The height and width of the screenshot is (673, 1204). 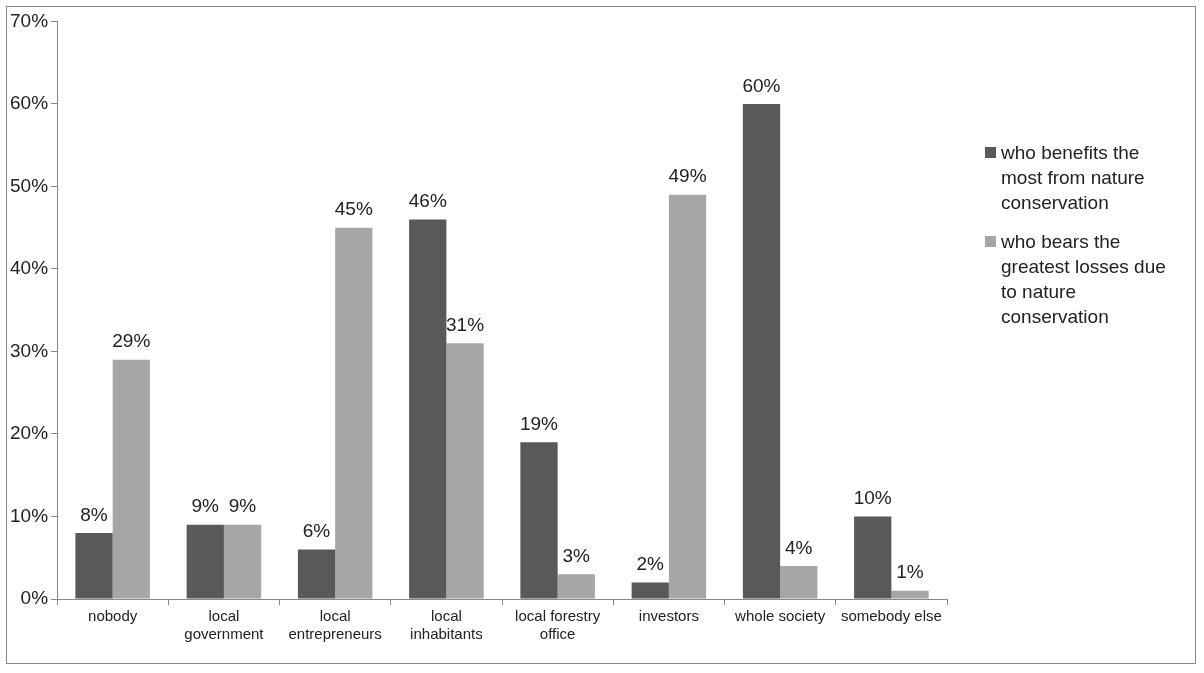 What do you see at coordinates (29, 433) in the screenshot?
I see `y-tick-label: 20%` at bounding box center [29, 433].